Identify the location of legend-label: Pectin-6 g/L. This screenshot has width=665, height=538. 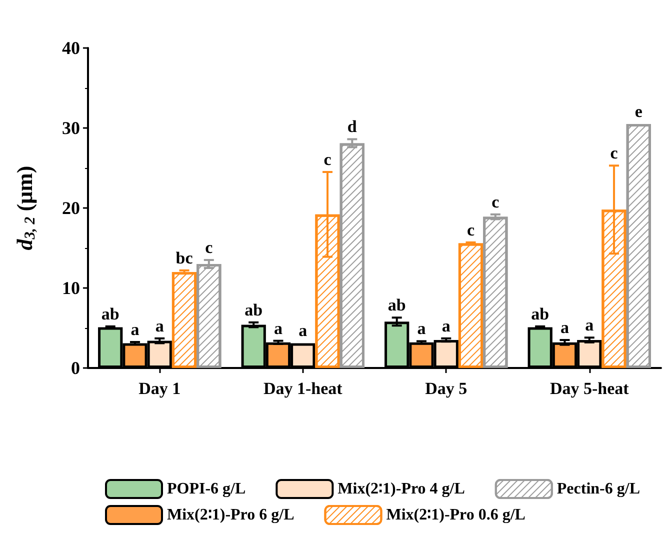
(598, 489).